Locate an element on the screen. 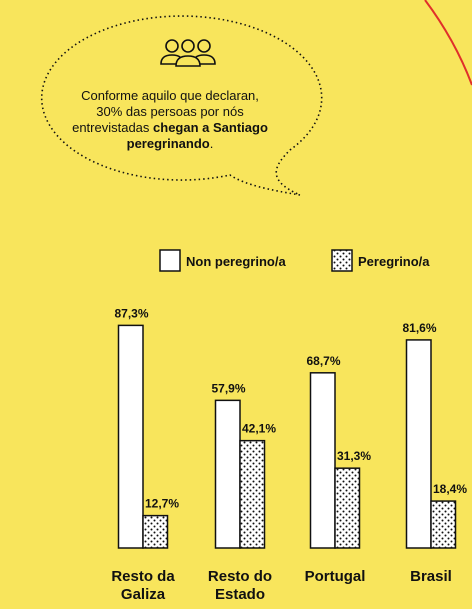  value-label: 57,9% is located at coordinates (229, 388).